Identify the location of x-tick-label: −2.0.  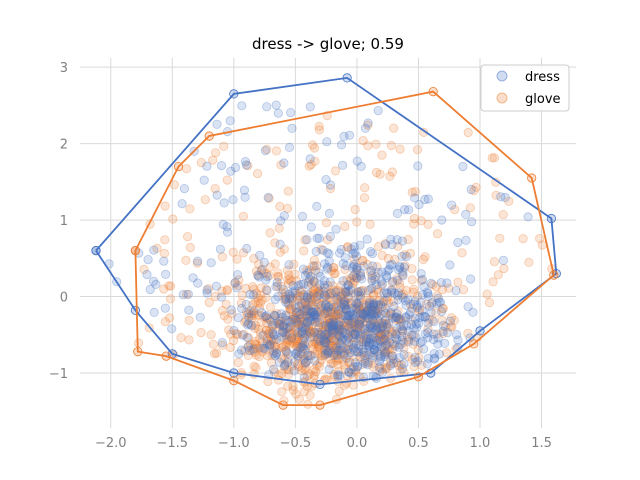
(111, 443).